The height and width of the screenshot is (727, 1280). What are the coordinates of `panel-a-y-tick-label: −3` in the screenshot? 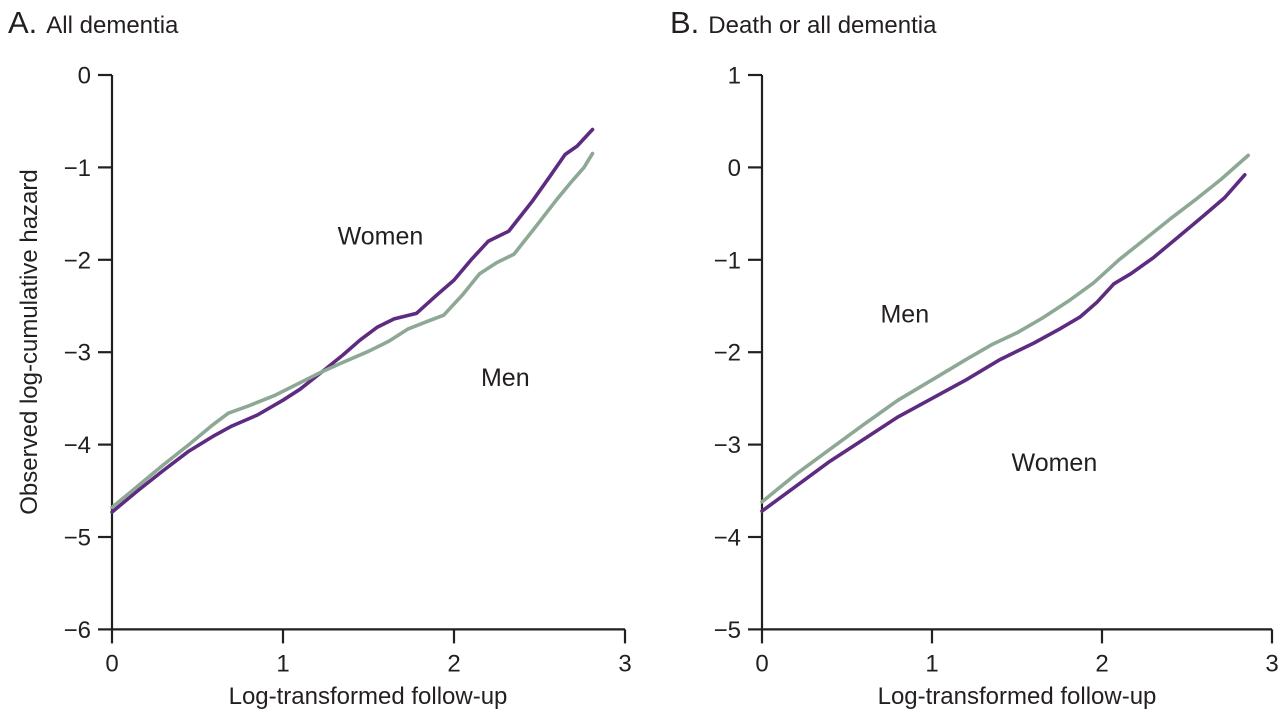 It's located at (77, 353).